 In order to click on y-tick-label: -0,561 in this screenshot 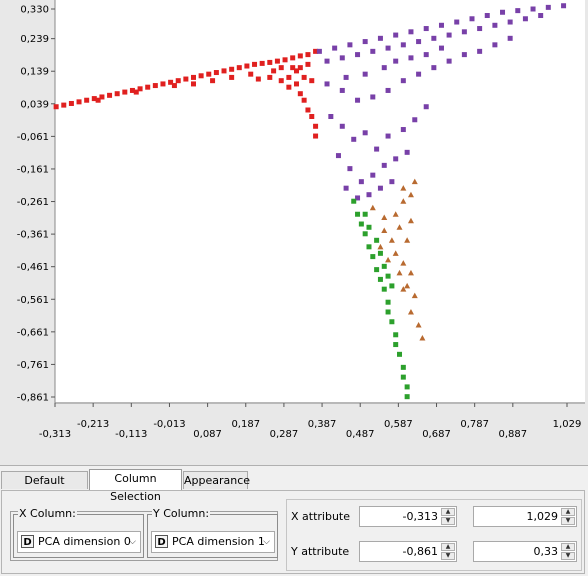, I will do `click(33, 300)`.